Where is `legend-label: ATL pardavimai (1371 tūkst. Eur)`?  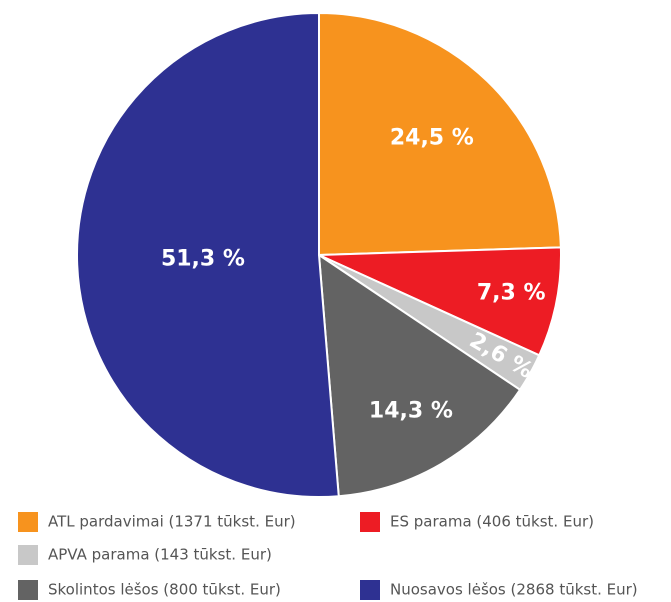
legend-label: ATL pardavimai (1371 tūkst. Eur) is located at coordinates (172, 522).